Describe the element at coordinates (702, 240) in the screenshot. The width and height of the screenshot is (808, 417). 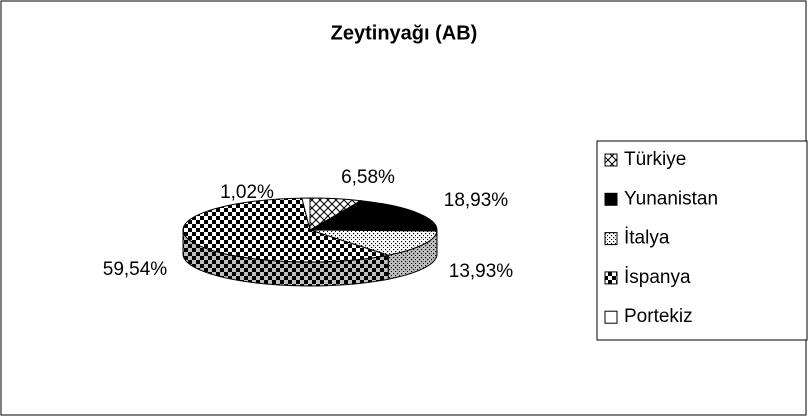
I see `legend-box` at that location.